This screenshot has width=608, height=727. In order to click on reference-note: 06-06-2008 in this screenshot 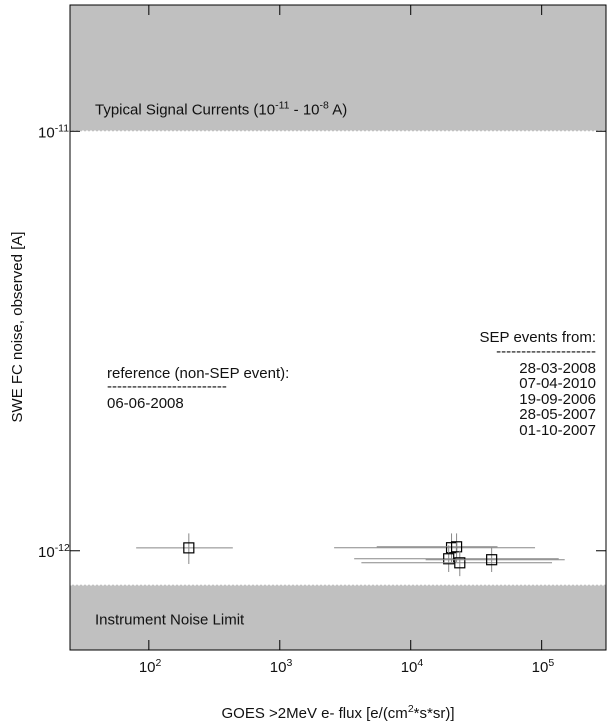, I will do `click(145, 403)`.